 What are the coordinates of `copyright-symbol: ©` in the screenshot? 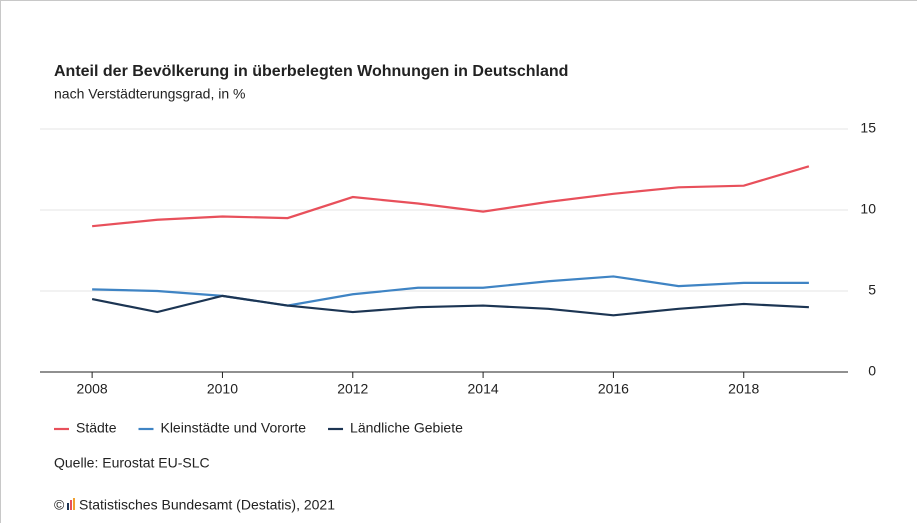 It's located at (59, 505).